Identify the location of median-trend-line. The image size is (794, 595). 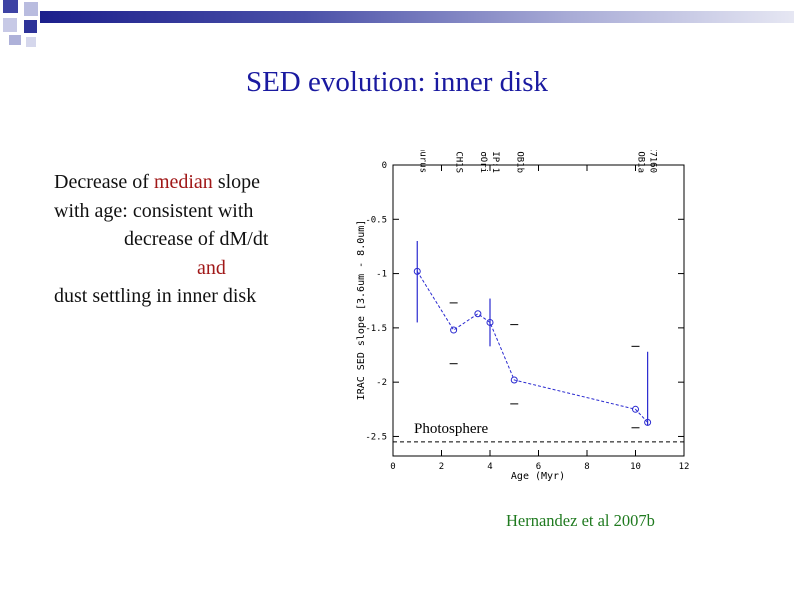
(532, 347).